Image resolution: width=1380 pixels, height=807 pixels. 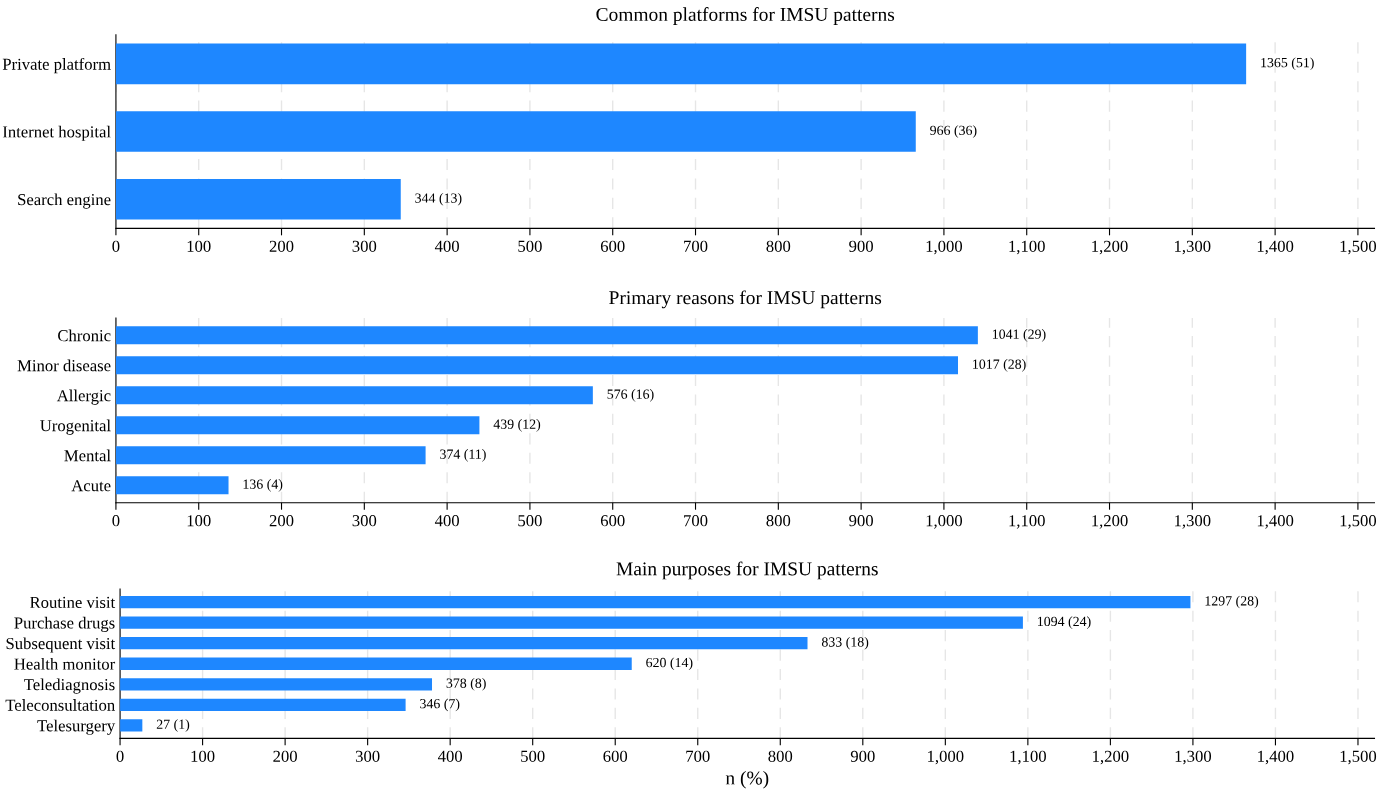 I want to click on data-label: 374 (11), so click(x=463, y=455).